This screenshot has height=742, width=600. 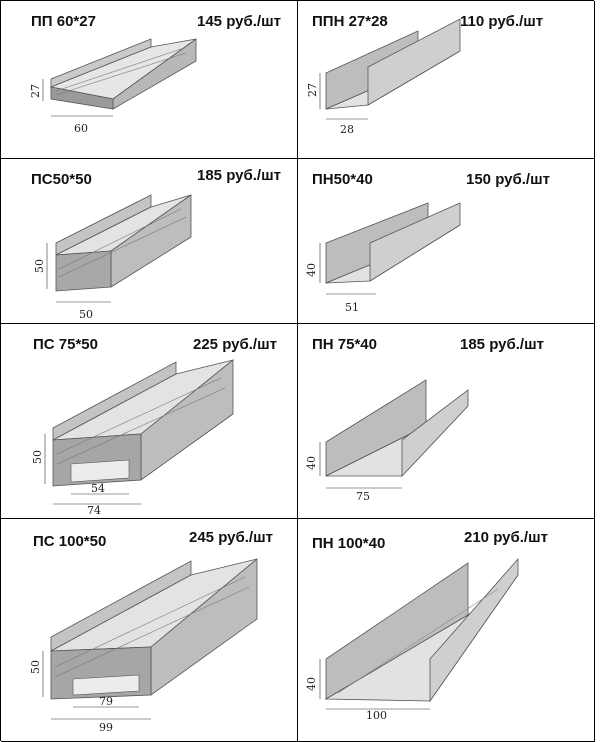 What do you see at coordinates (412, 639) in the screenshot?
I see `profile-drawing: 40 100` at bounding box center [412, 639].